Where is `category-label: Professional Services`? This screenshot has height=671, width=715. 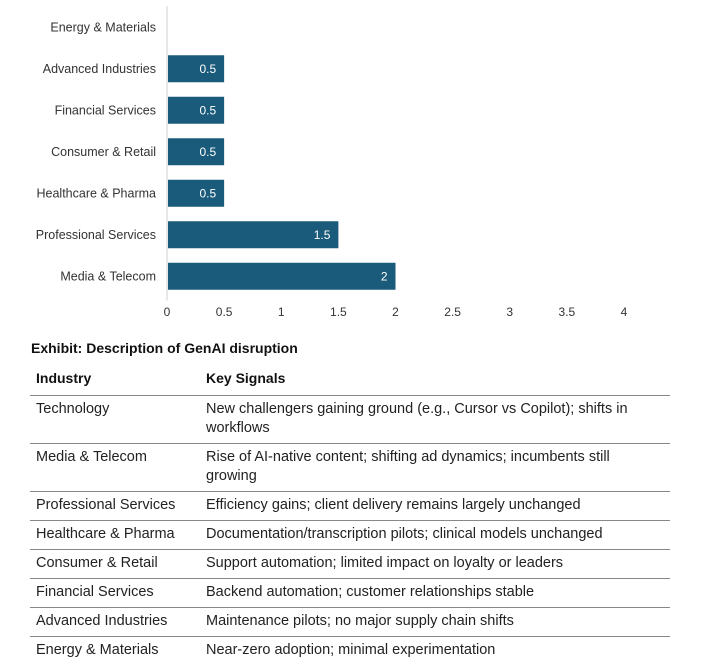
category-label: Professional Services is located at coordinates (96, 235).